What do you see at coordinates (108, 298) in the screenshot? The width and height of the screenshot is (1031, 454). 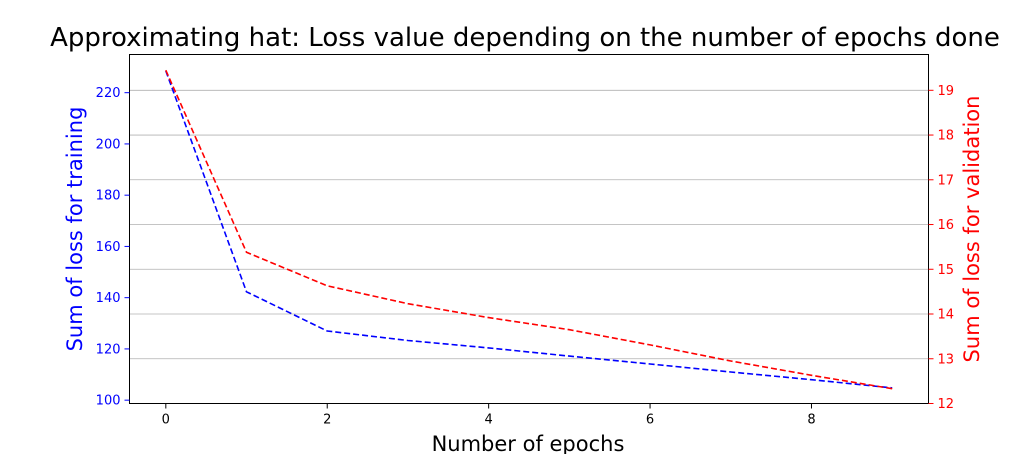 I see `y-left-tick-label: 140` at bounding box center [108, 298].